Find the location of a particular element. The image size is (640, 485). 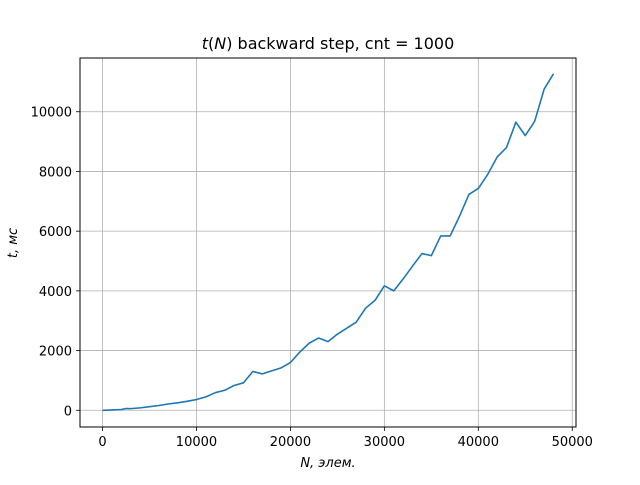

x-tick-label: 10000 is located at coordinates (196, 442).